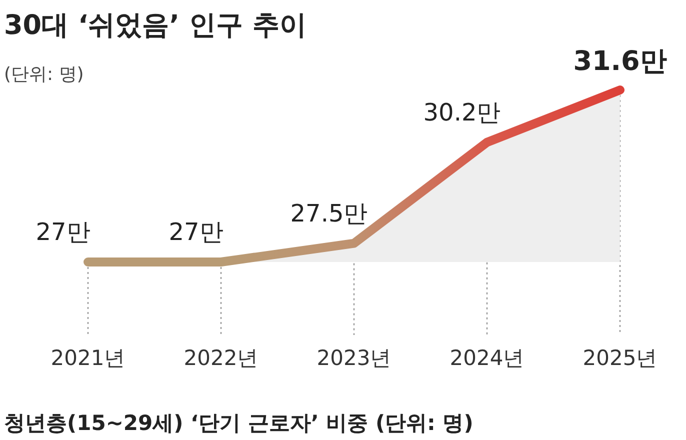 The image size is (686, 440). What do you see at coordinates (88, 358) in the screenshot?
I see `x-tick-label: 2021년` at bounding box center [88, 358].